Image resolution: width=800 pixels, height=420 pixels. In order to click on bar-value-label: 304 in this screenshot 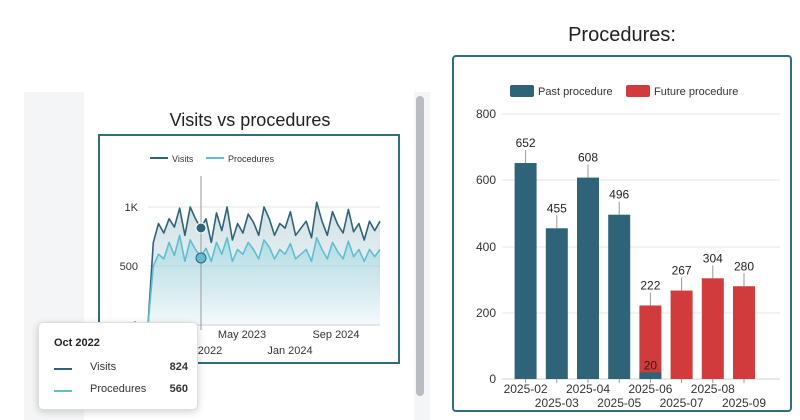, I will do `click(713, 258)`.